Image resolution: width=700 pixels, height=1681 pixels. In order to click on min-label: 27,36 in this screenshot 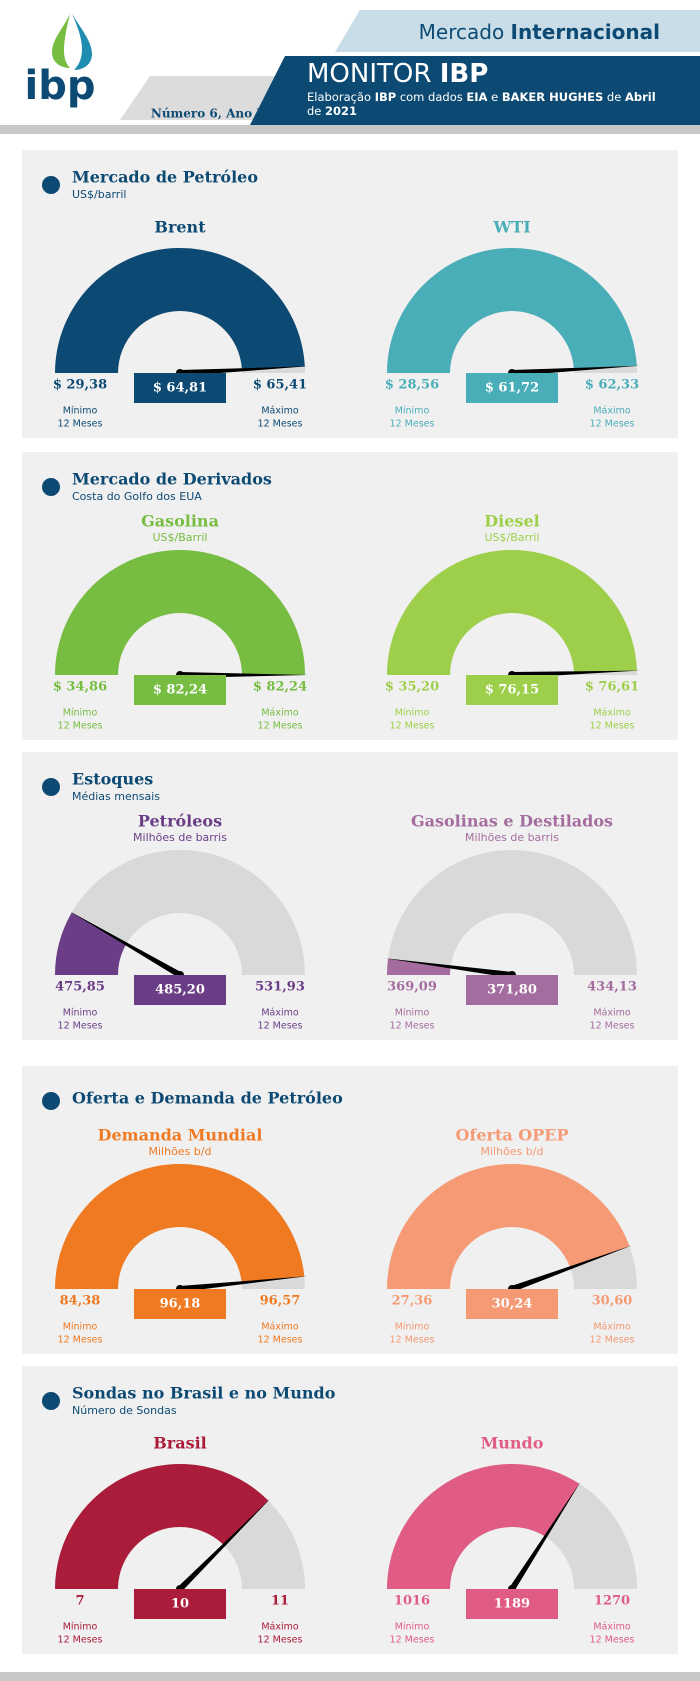, I will do `click(412, 1301)`.